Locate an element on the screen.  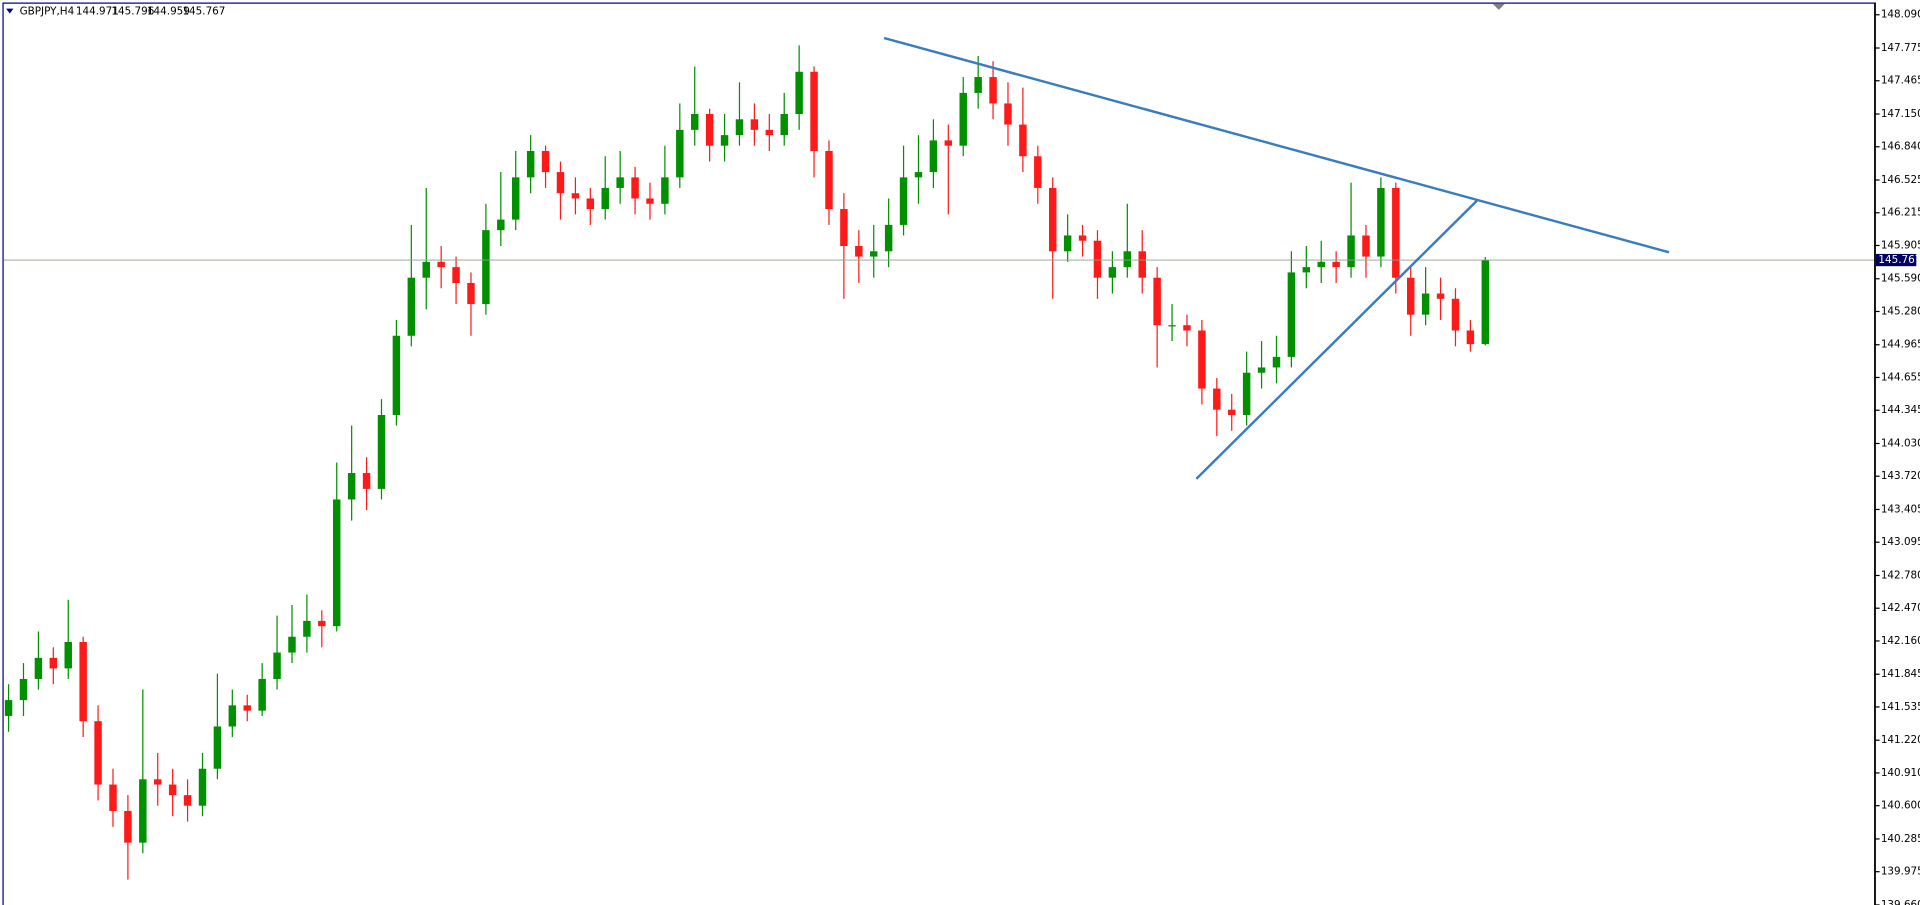
y-tick-label: 141.535 is located at coordinates (1900, 707).